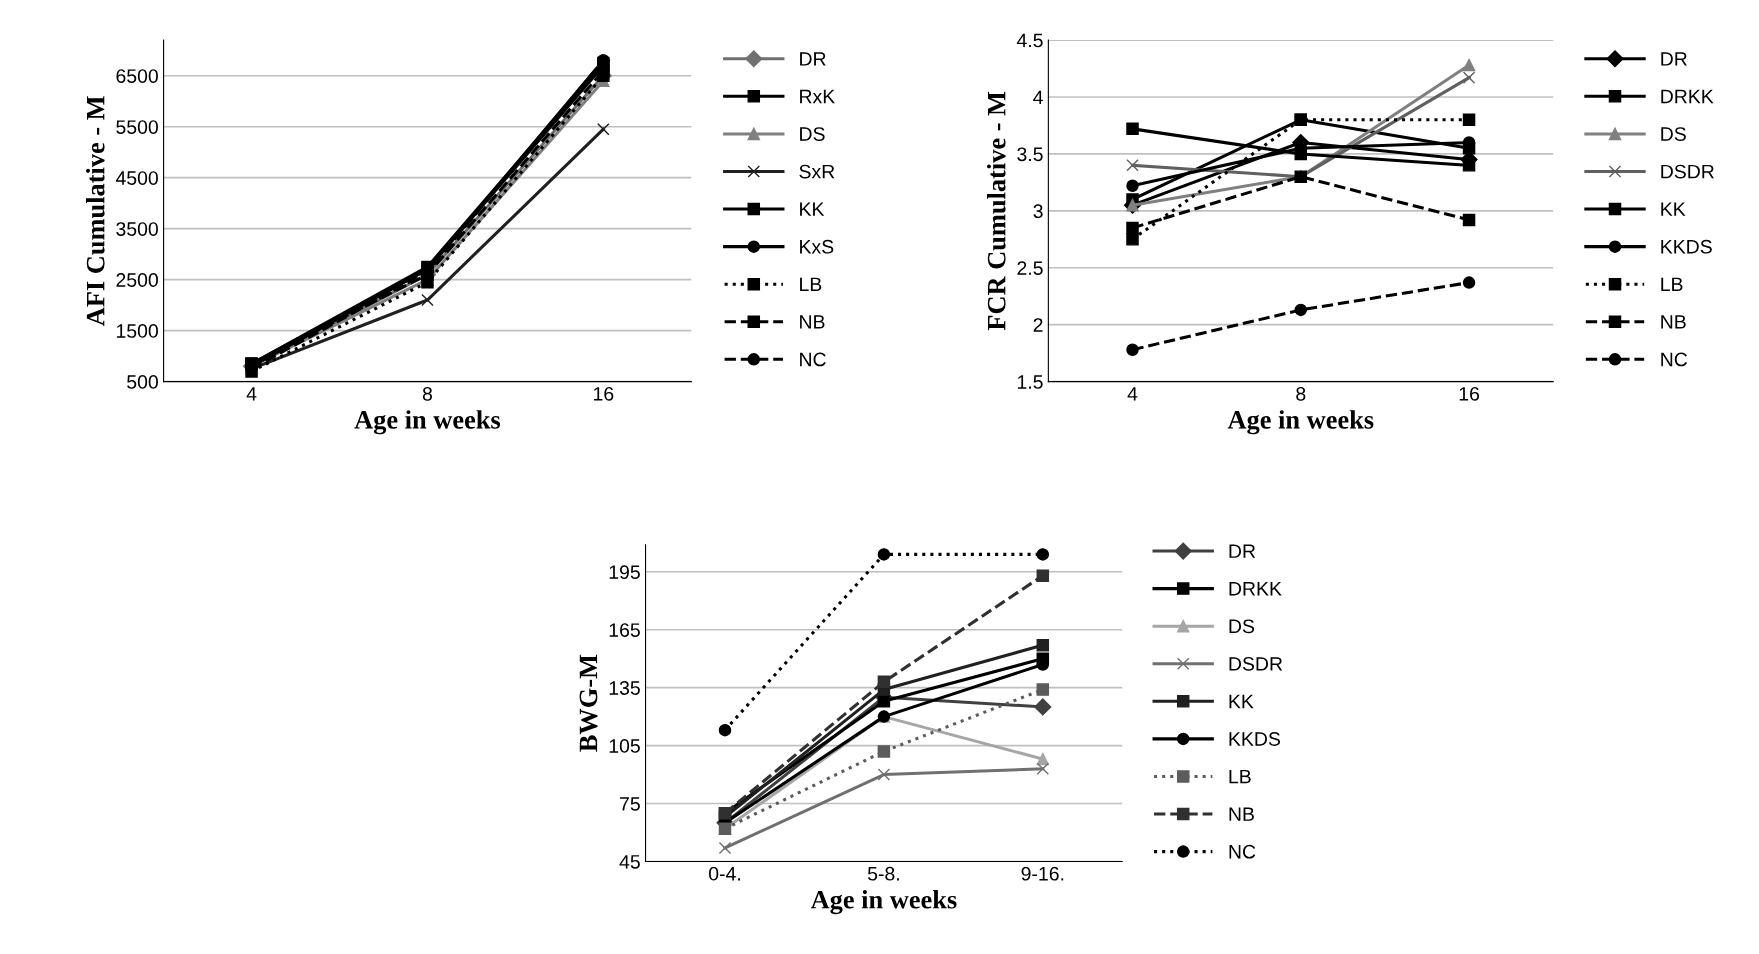 This screenshot has width=1759, height=954. What do you see at coordinates (137, 280) in the screenshot?
I see `y-tick-label: 2500` at bounding box center [137, 280].